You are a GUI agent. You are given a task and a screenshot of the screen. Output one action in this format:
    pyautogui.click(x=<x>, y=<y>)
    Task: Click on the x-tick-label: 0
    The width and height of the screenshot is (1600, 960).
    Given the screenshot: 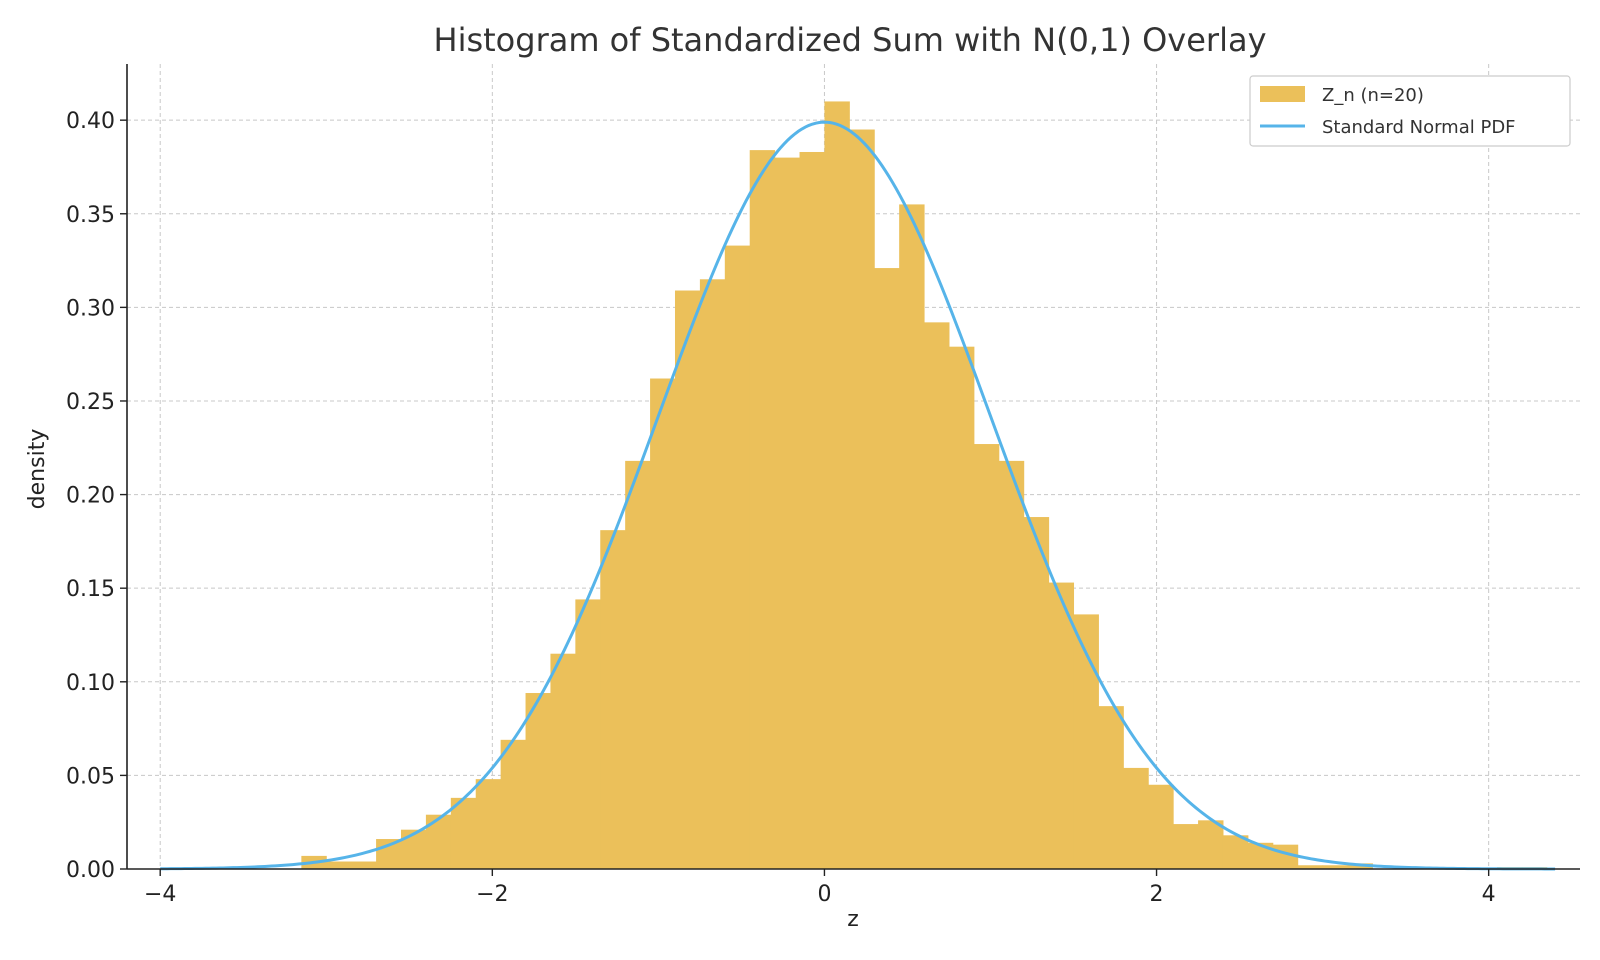 What is the action you would take?
    pyautogui.click(x=824, y=894)
    